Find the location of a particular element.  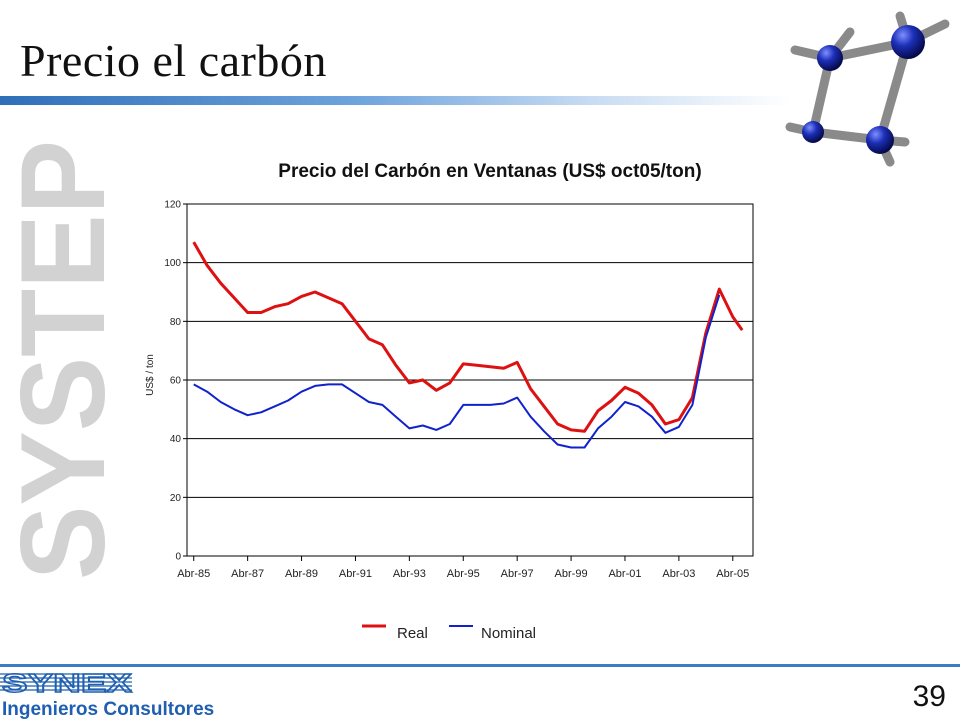

page-number: 39 is located at coordinates (929, 696).